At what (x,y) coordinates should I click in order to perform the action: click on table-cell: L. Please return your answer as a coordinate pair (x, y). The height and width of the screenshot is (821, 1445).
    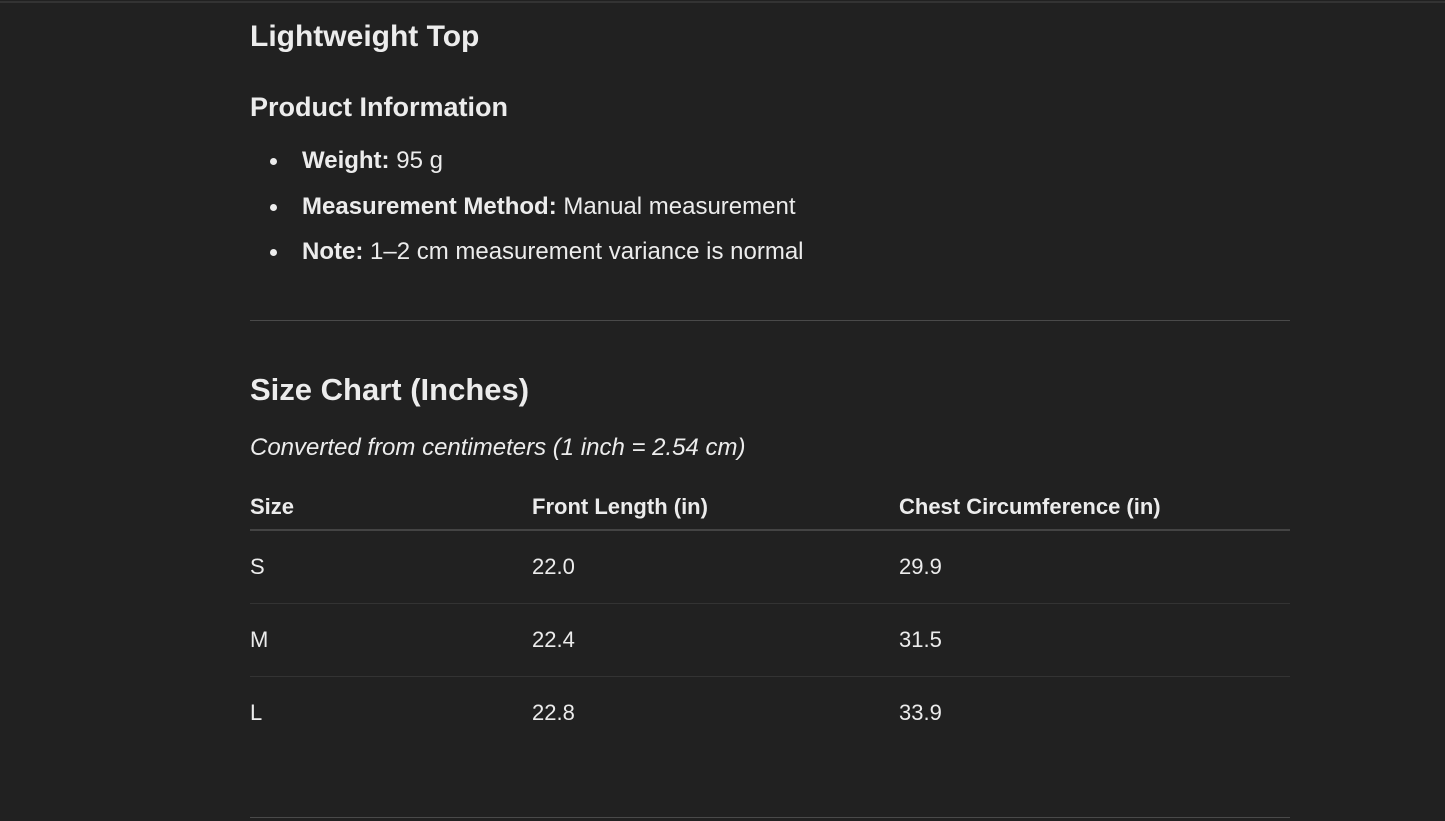
    Looking at the image, I should click on (256, 712).